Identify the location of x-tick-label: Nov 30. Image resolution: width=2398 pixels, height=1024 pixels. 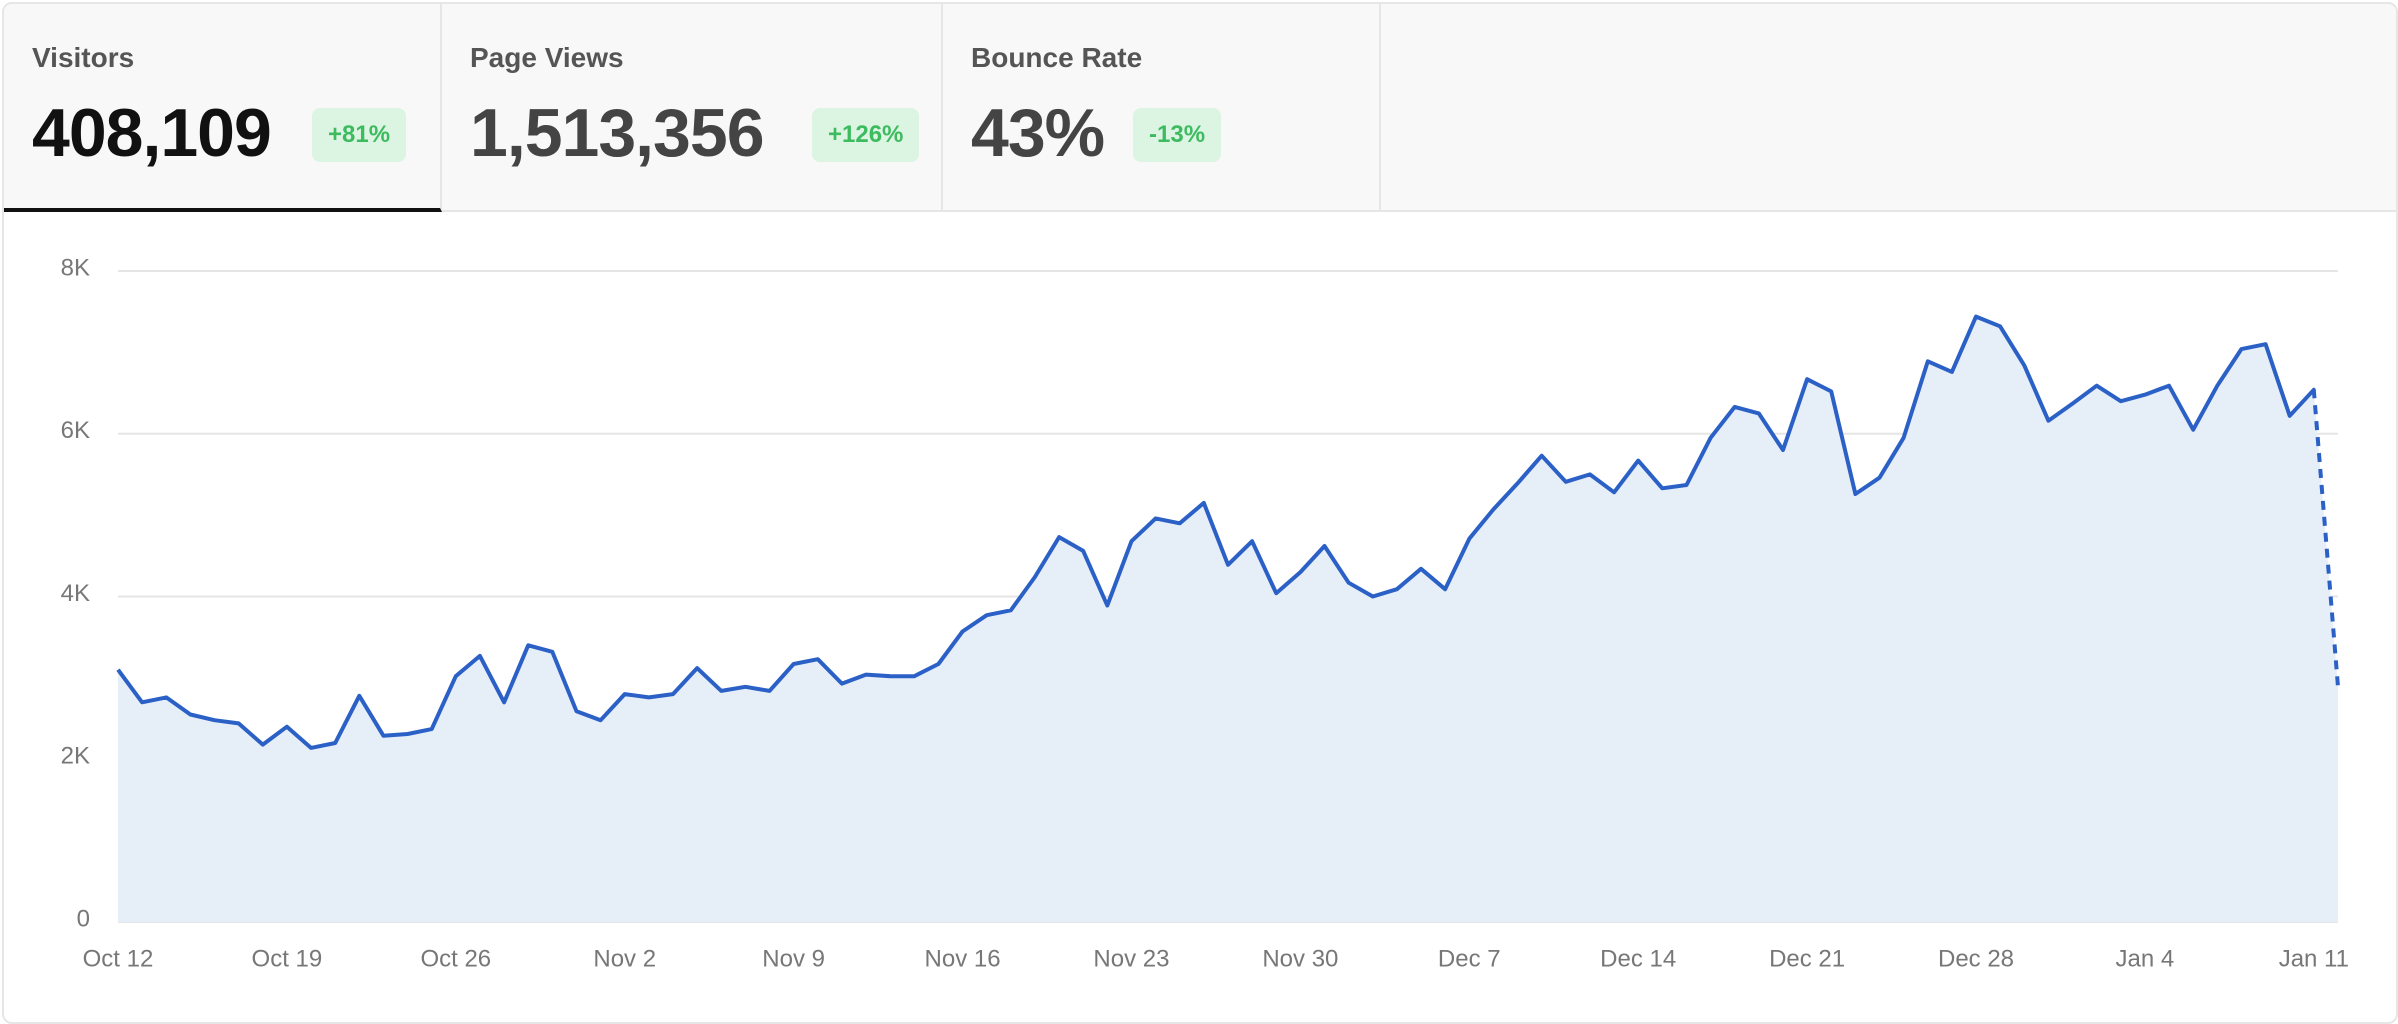
(1300, 958).